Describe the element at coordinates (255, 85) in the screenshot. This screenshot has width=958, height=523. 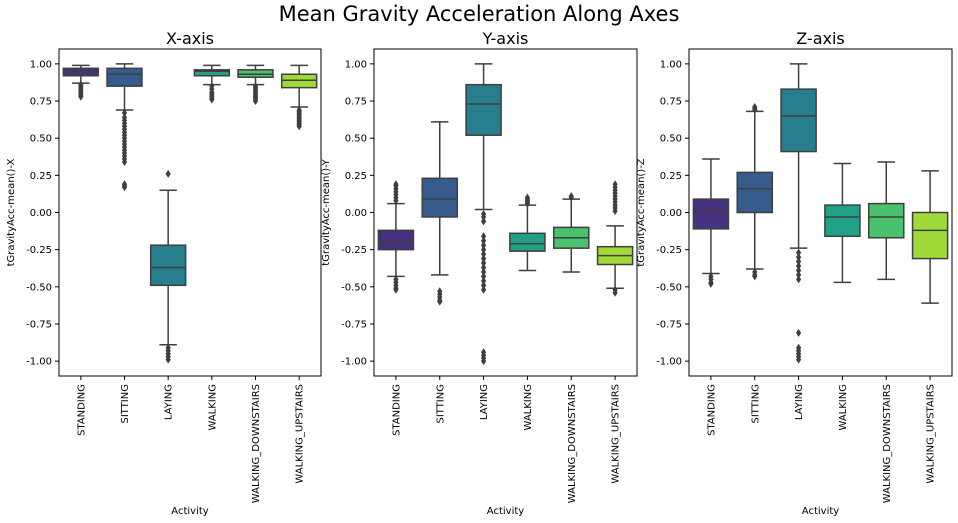
I see `box-walking-downstairs` at that location.